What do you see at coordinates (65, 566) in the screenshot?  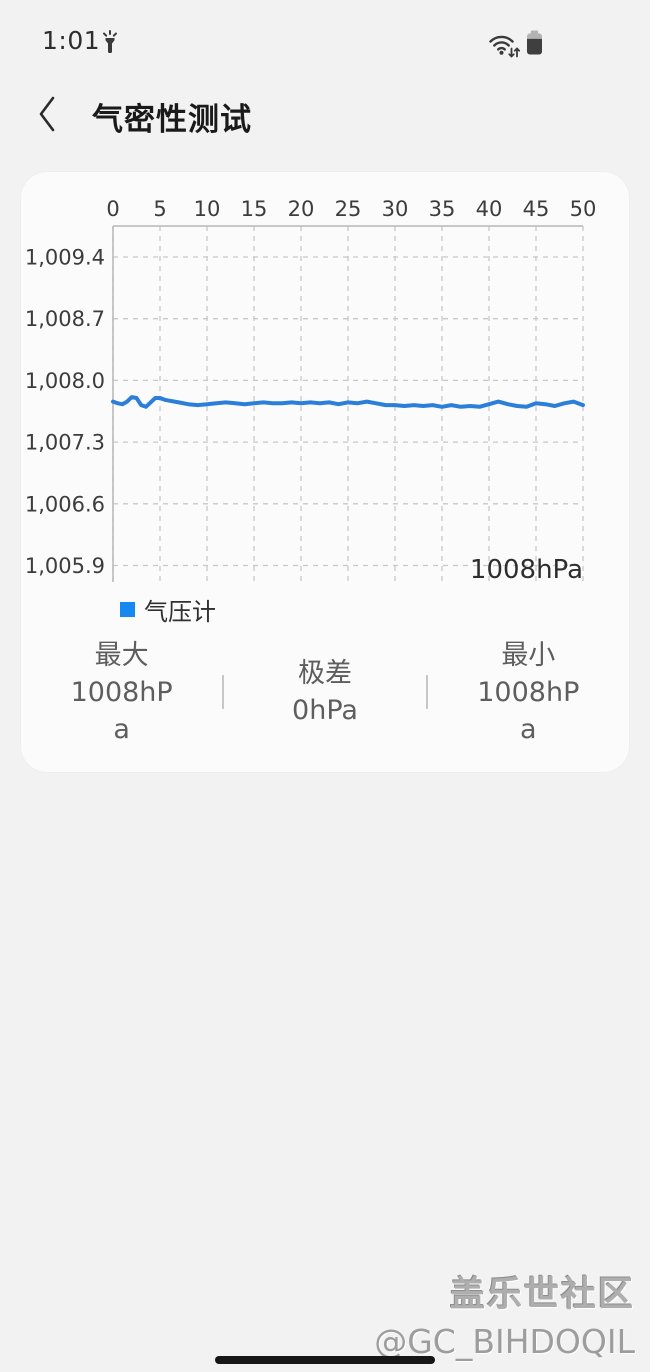 I see `svg-text: 1,005.9` at bounding box center [65, 566].